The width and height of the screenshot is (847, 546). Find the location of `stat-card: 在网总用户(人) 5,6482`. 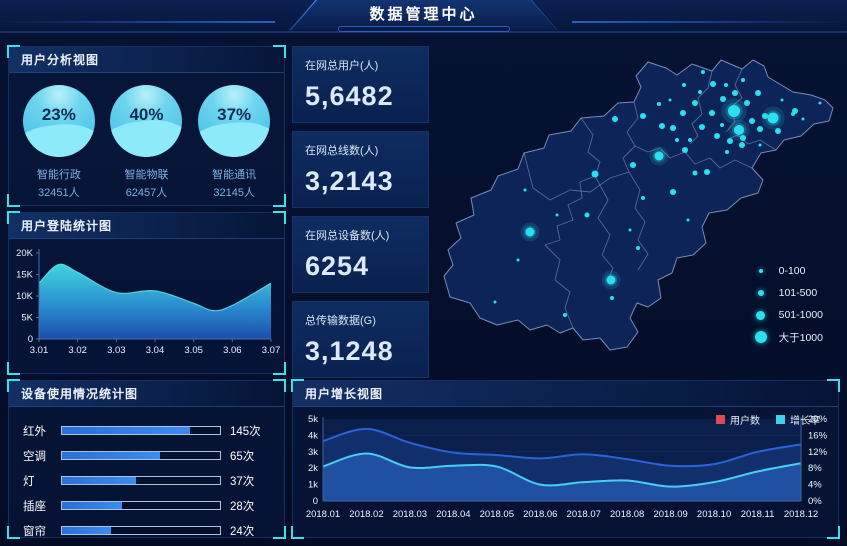

stat-card: 在网总用户(人) 5,6482 is located at coordinates (360, 84).